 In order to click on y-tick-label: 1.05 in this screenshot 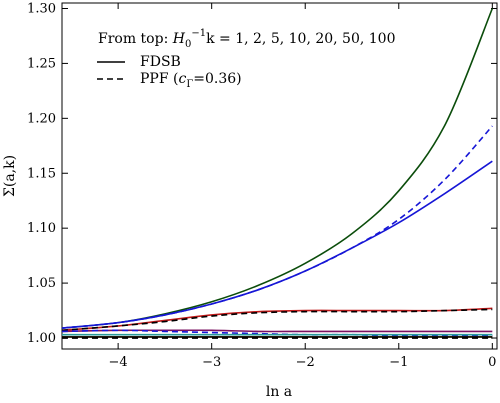, I will do `click(41, 283)`.